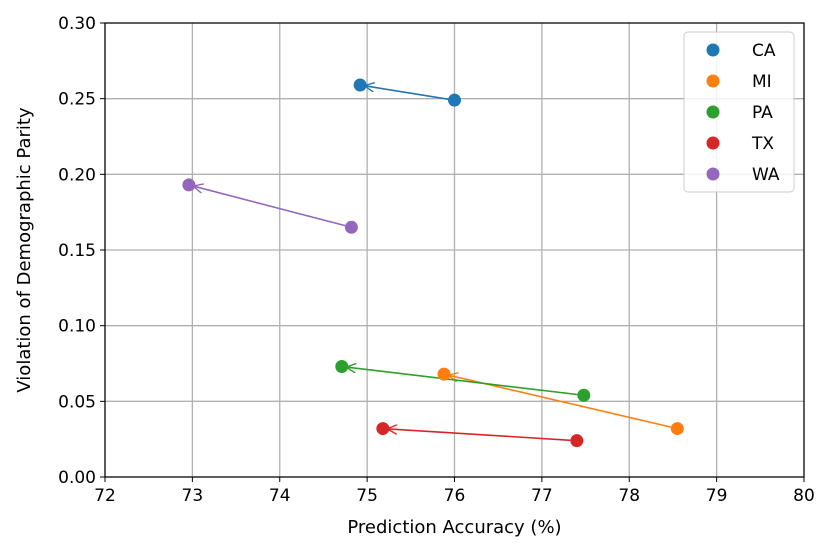 This screenshot has height=555, width=832. What do you see at coordinates (77, 402) in the screenshot?
I see `y-tick-label: 0.05` at bounding box center [77, 402].